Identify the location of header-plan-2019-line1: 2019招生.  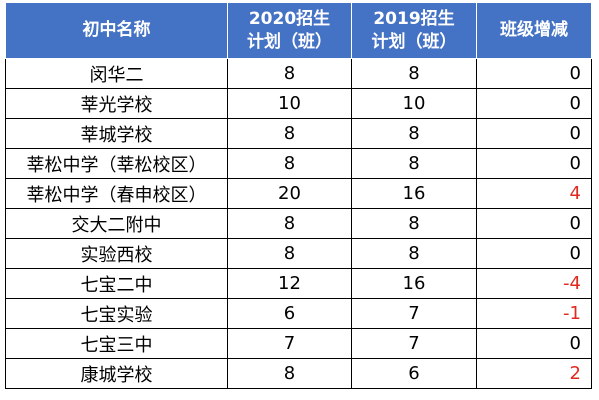
(414, 18).